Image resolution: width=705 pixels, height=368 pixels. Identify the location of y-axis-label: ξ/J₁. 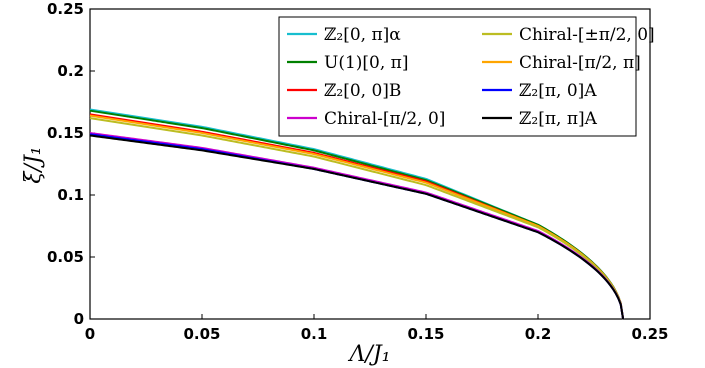
(33, 164).